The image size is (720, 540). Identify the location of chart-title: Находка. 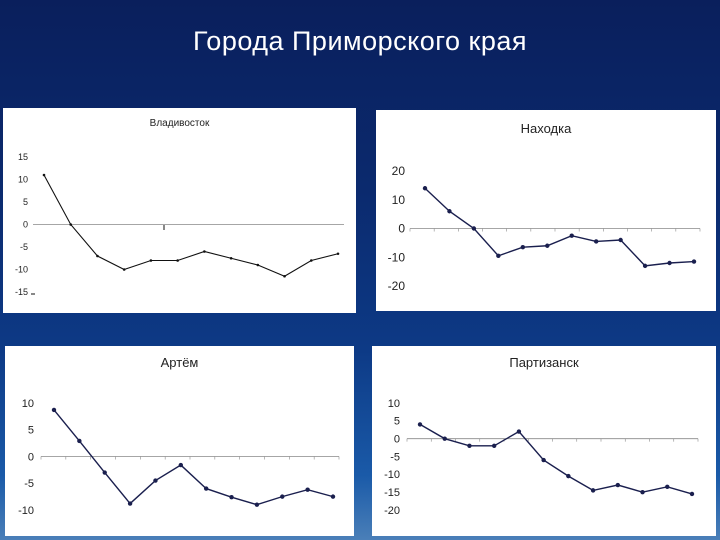
(546, 128).